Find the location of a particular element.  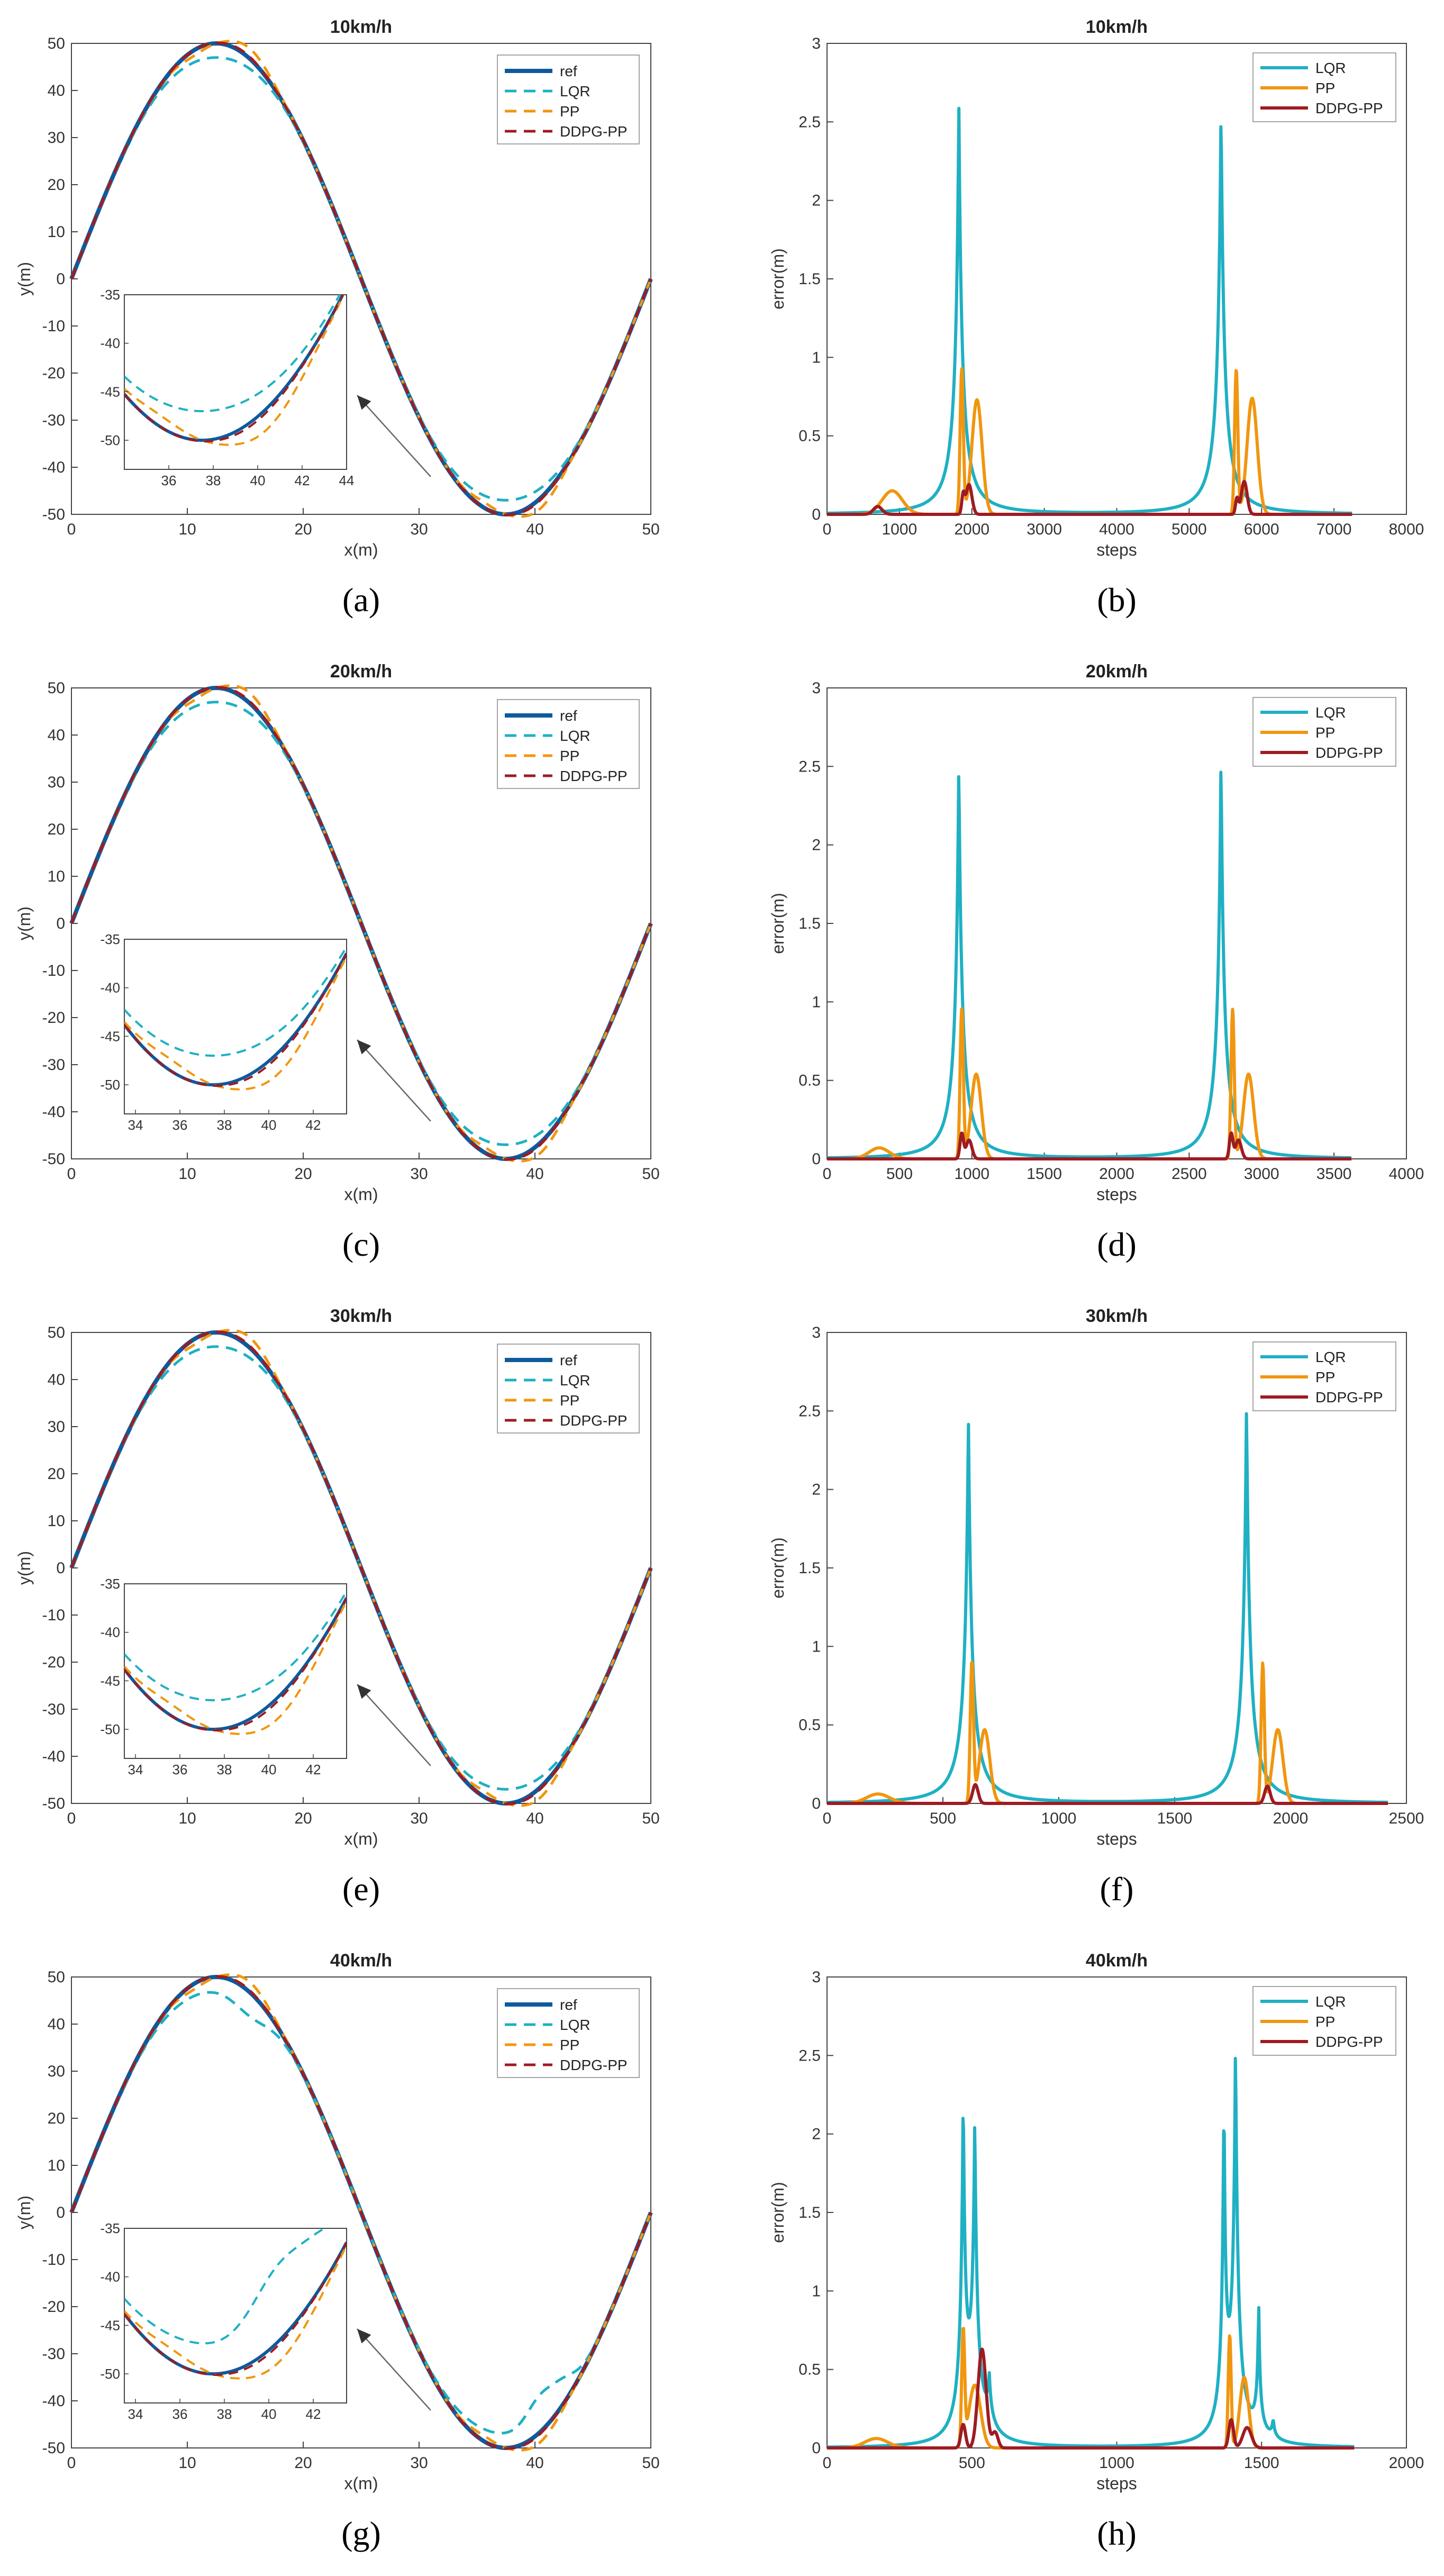

caption-g: (g) is located at coordinates (361, 2533).